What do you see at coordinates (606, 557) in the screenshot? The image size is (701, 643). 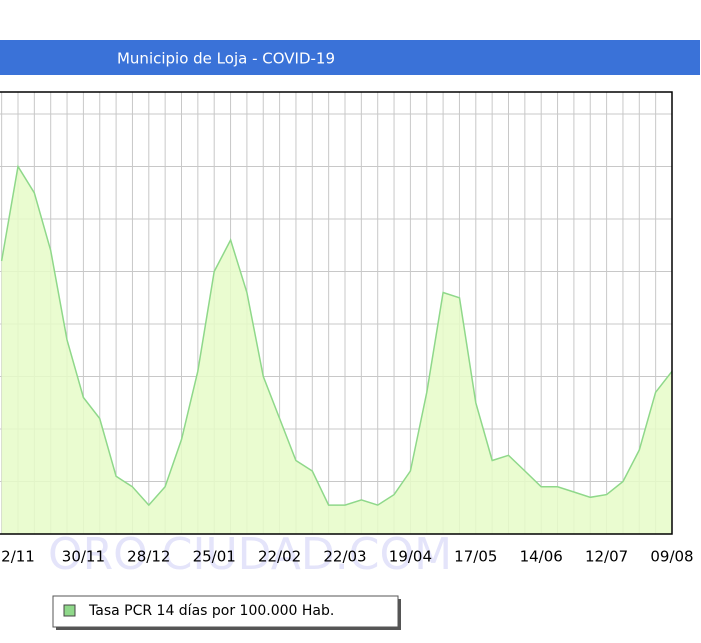 I see `x-tick-label: 12/07` at bounding box center [606, 557].